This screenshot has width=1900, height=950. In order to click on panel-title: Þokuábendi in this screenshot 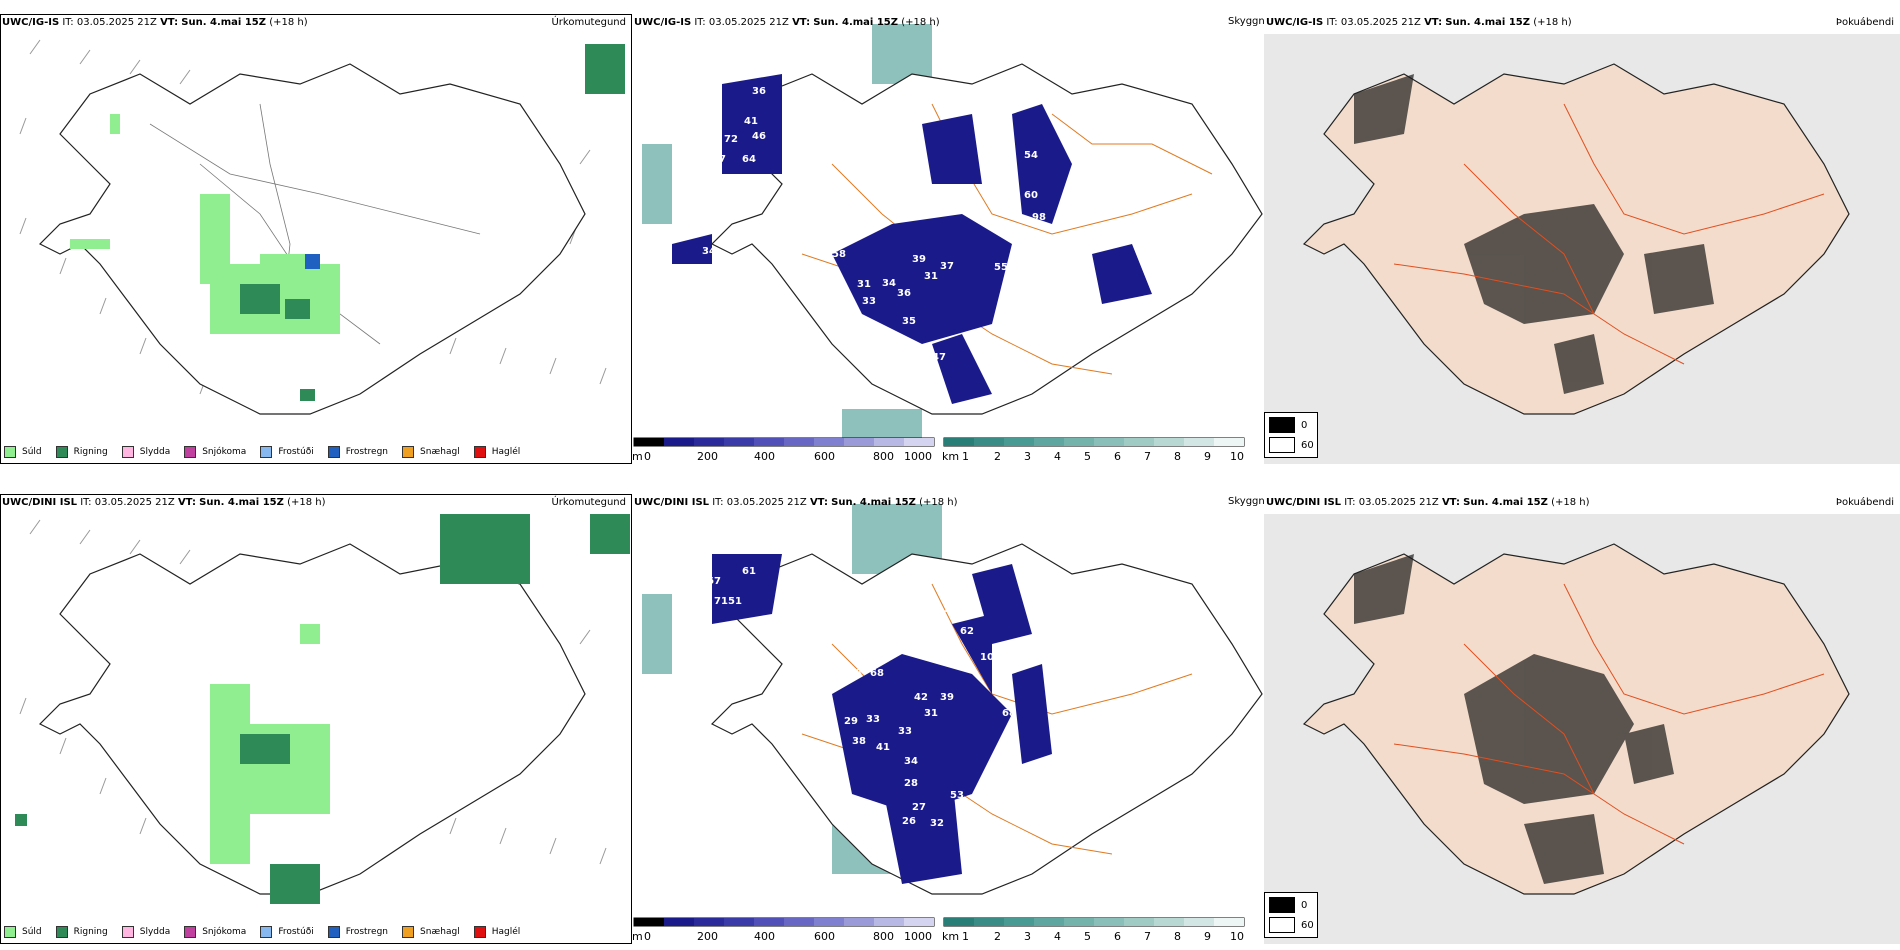, I will do `click(1864, 502)`.